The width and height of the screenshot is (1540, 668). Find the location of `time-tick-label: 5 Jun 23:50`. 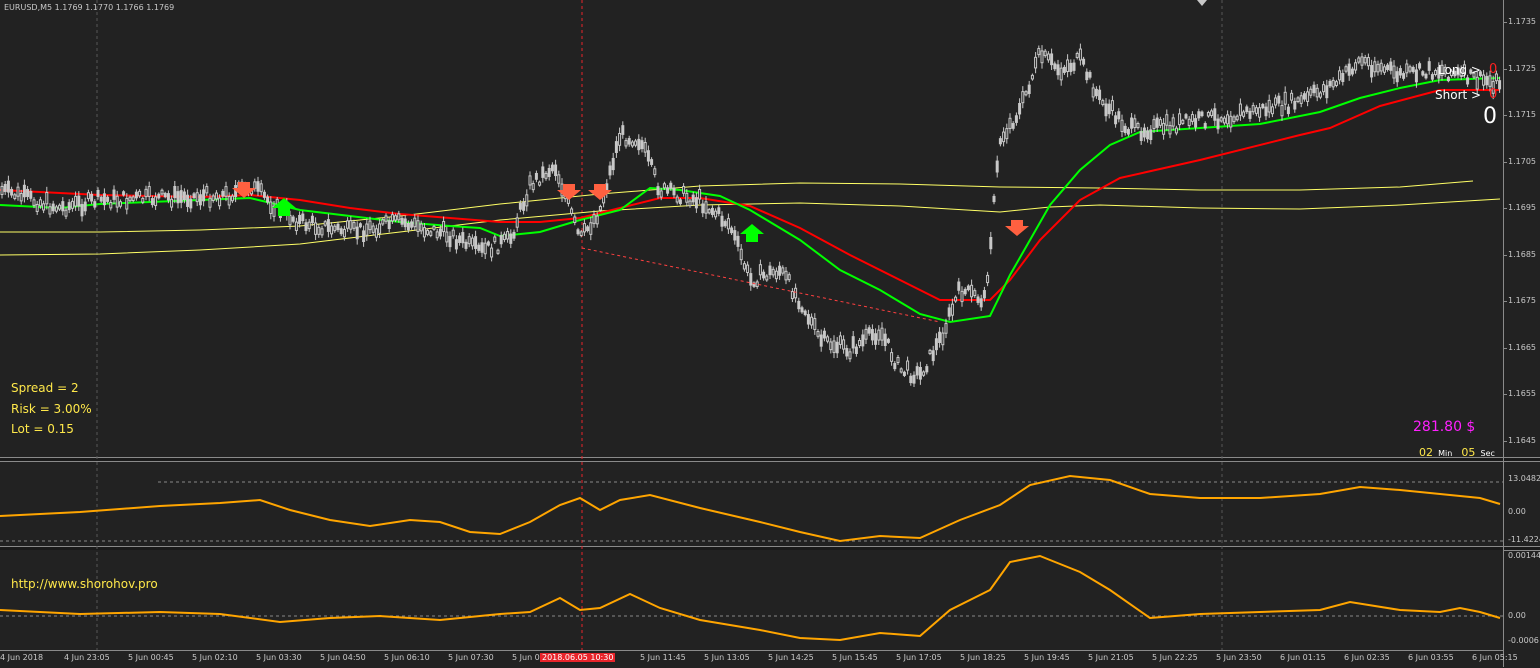

time-tick-label: 5 Jun 23:50 is located at coordinates (1239, 657).